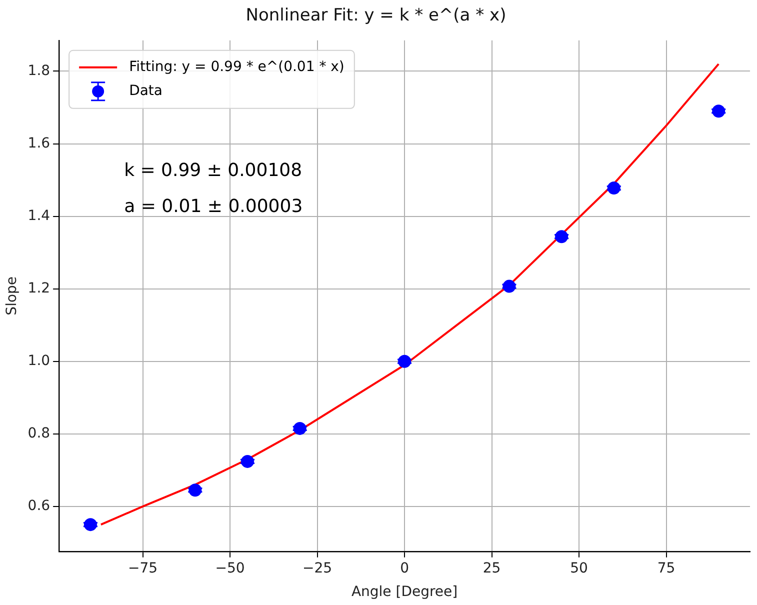 This screenshot has width=757, height=605. I want to click on y-tick-label: 1.4, so click(39, 216).